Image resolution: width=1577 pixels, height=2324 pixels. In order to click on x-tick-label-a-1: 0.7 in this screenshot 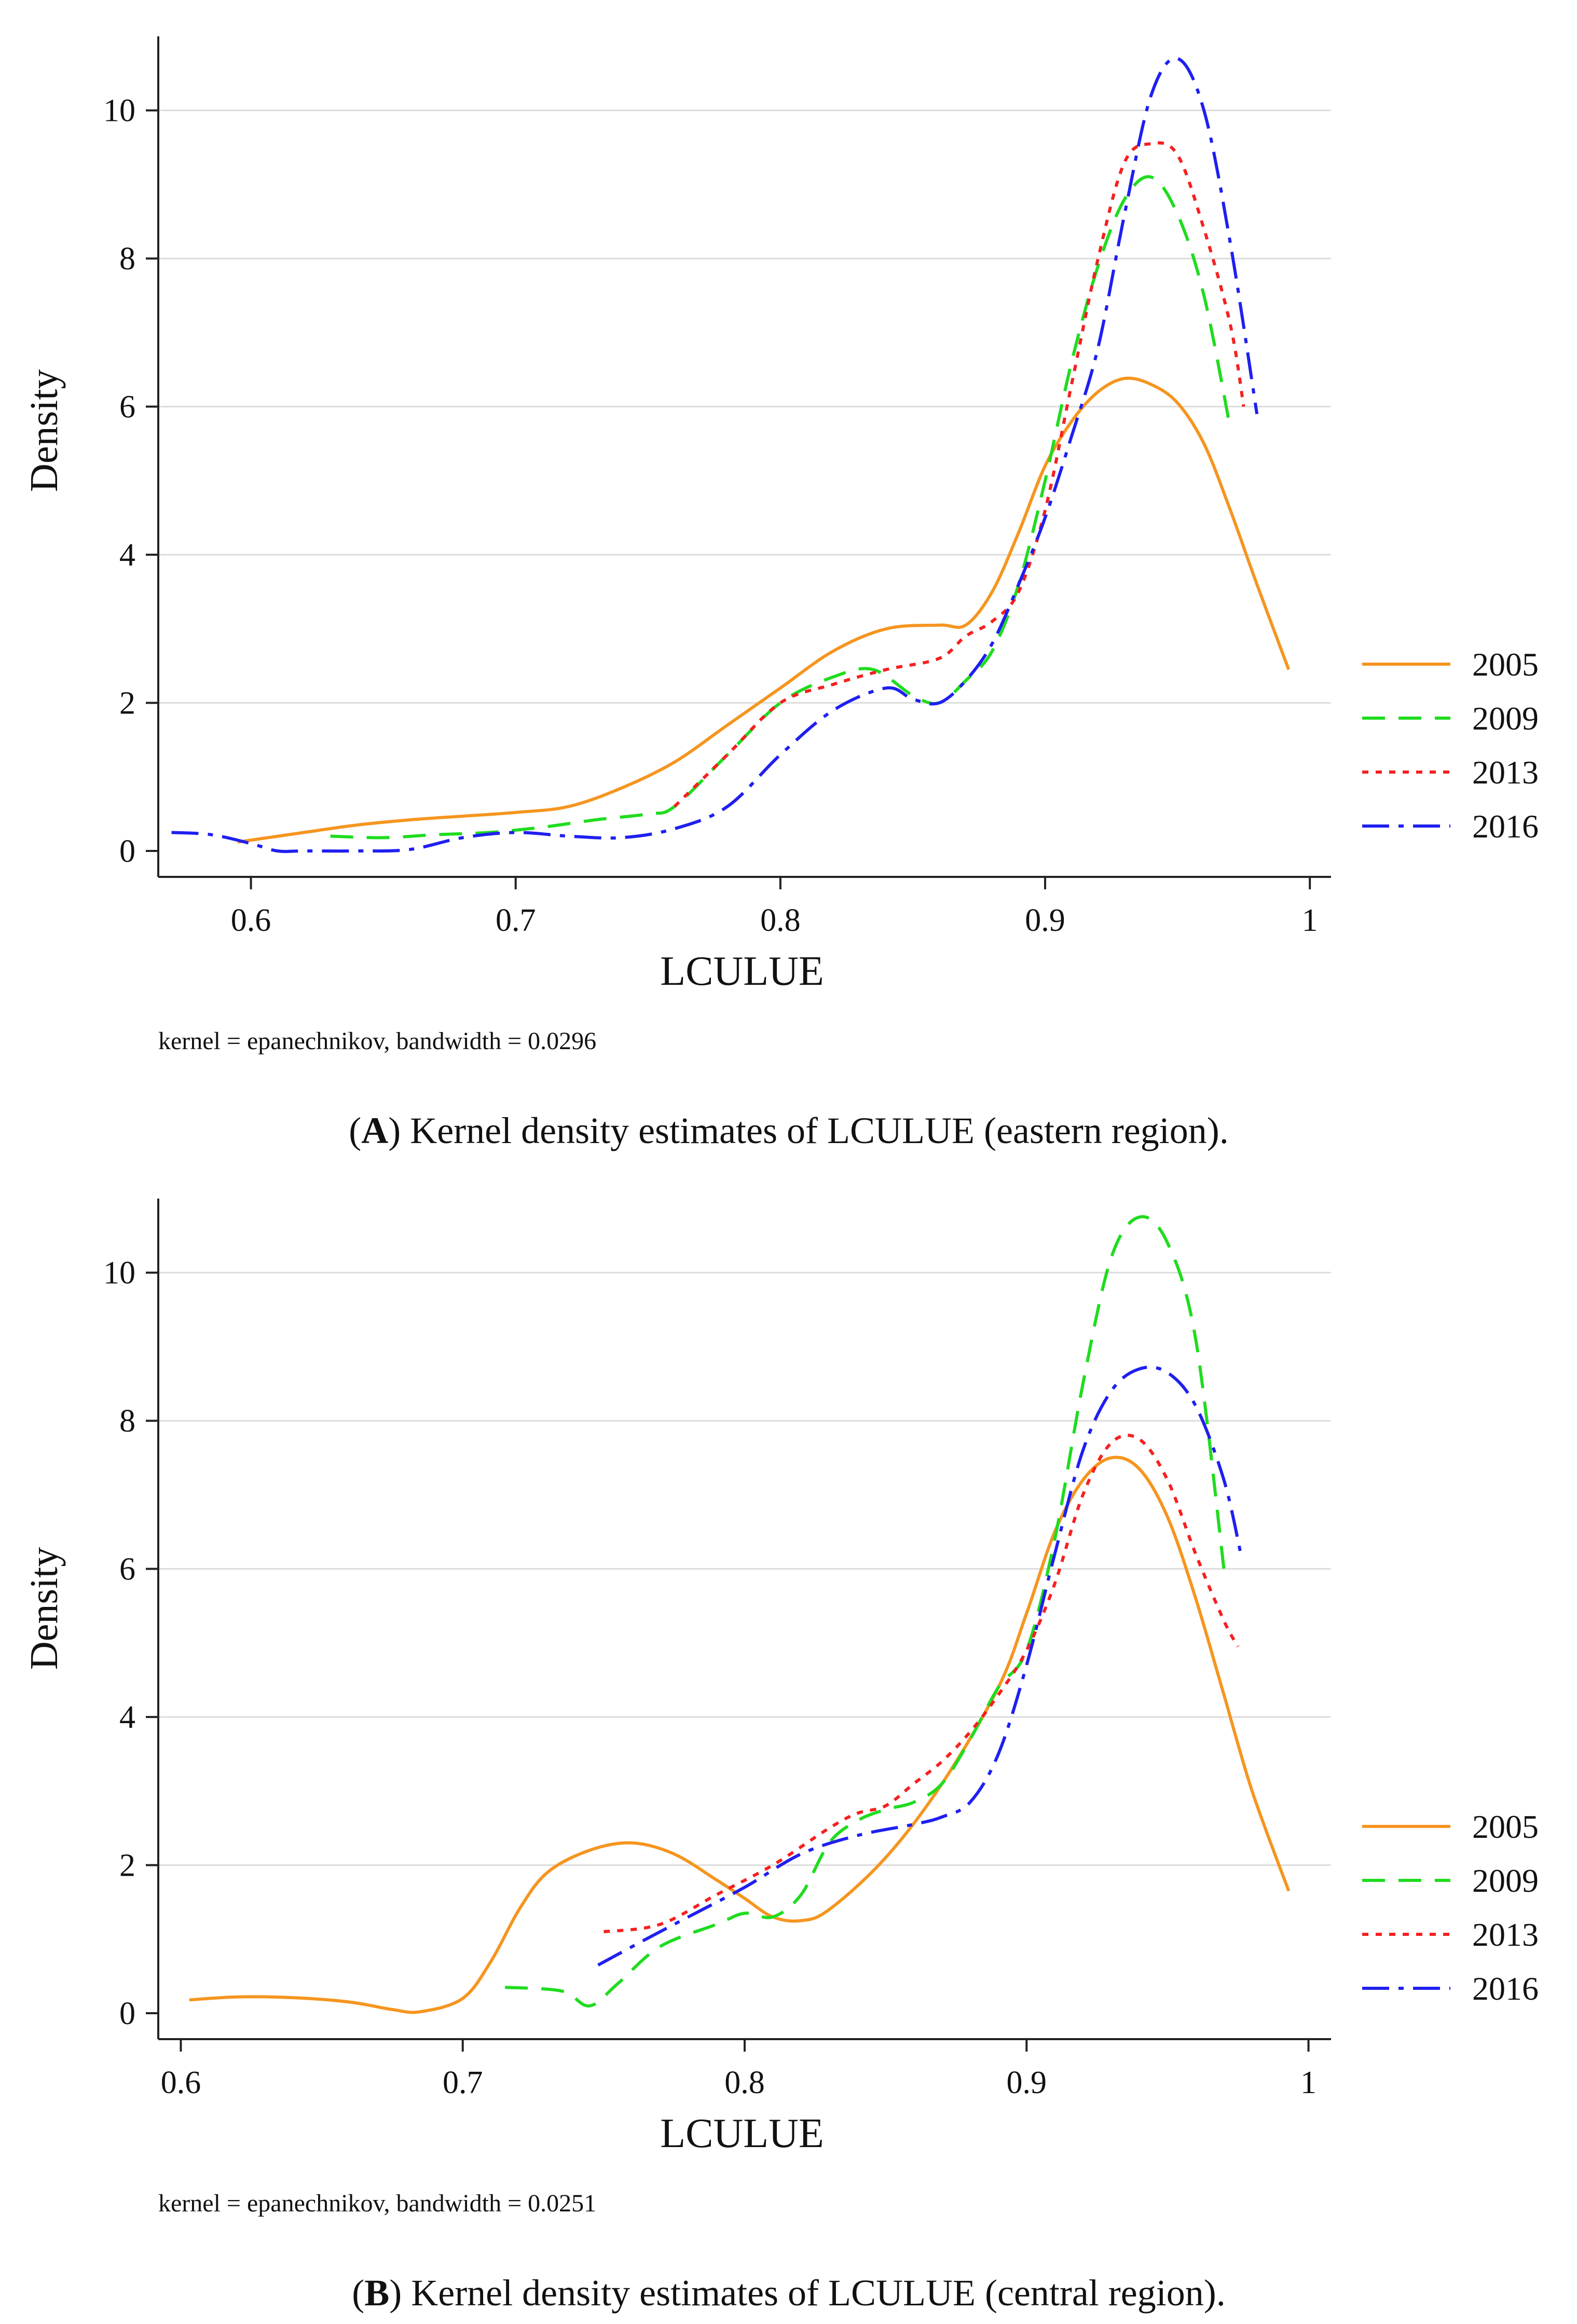, I will do `click(516, 921)`.